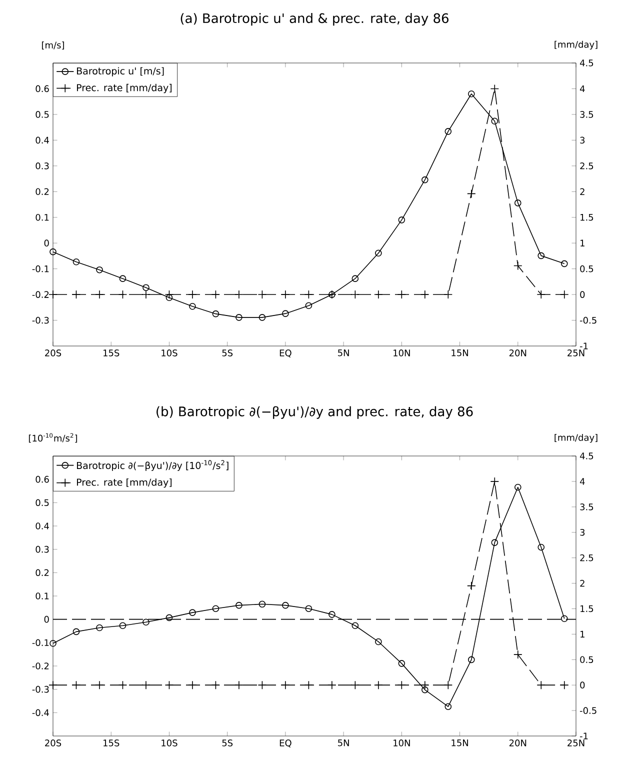  Describe the element at coordinates (42, 526) in the screenshot. I see `y-tick-label: 0.4` at that location.